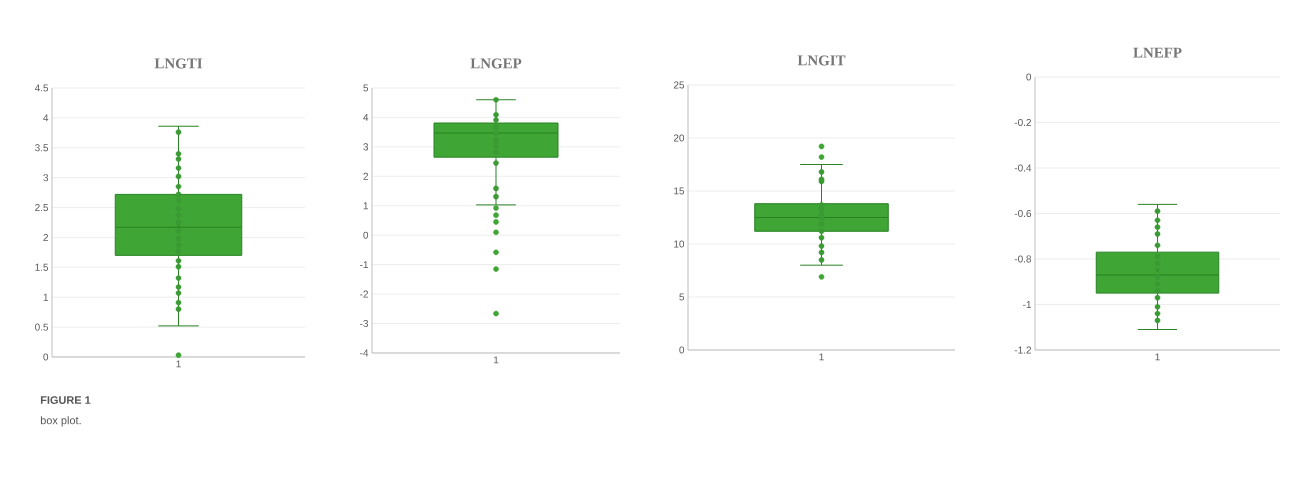  What do you see at coordinates (679, 244) in the screenshot?
I see `y-tick-label: 10` at bounding box center [679, 244].